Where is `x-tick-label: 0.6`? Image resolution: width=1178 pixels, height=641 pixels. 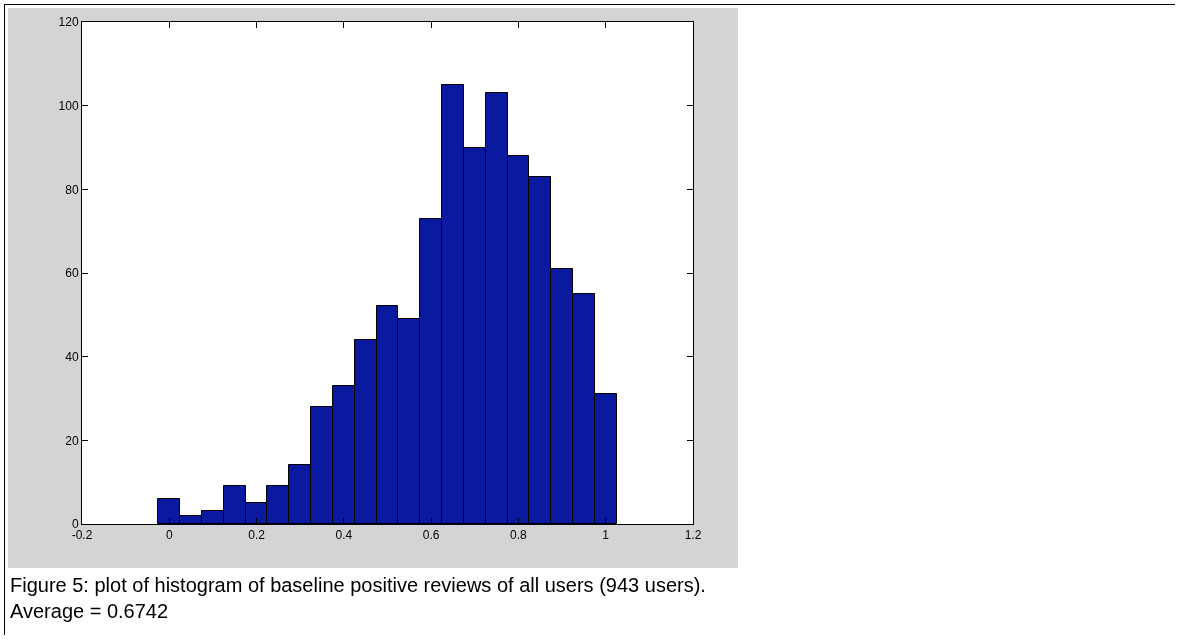
x-tick-label: 0.6 is located at coordinates (431, 535).